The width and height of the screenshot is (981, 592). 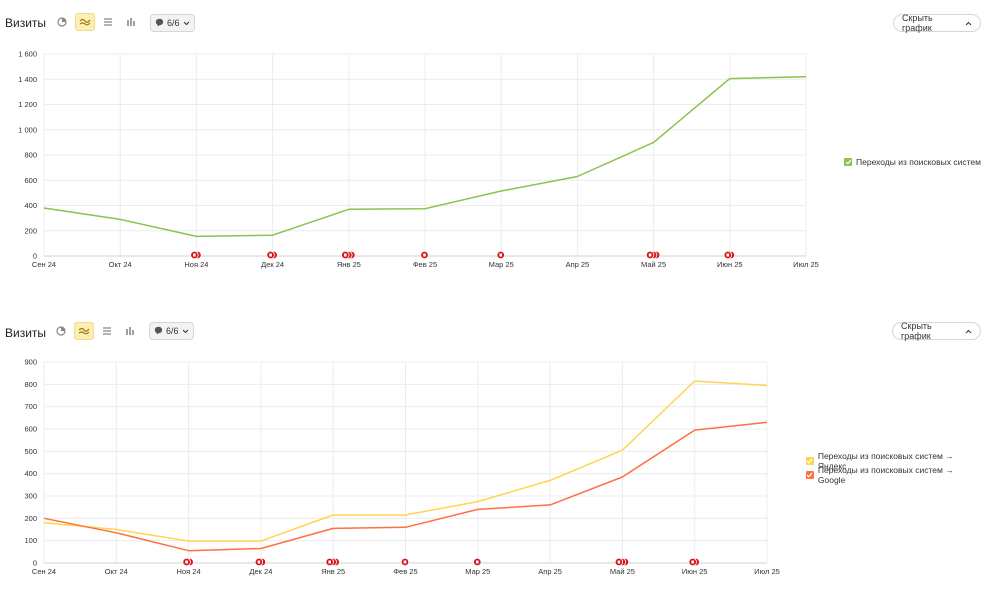 What do you see at coordinates (490, 336) in the screenshot?
I see `chart-toolbar: Визиты 6/6 Скрыть график` at bounding box center [490, 336].